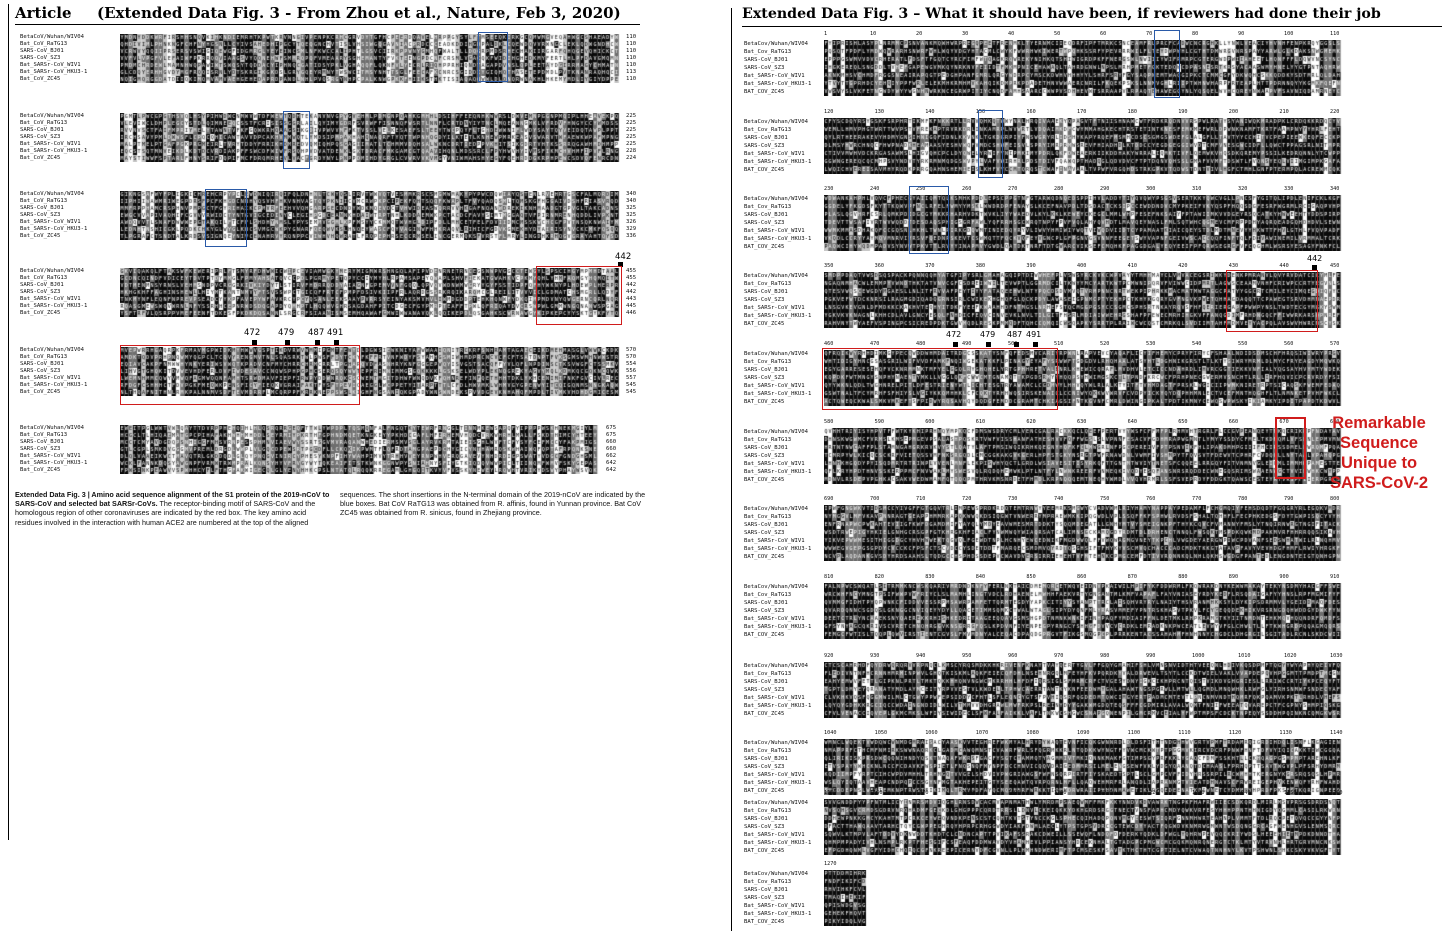  I want to click on ruler-tick-label: 1160, so click(876, 793).